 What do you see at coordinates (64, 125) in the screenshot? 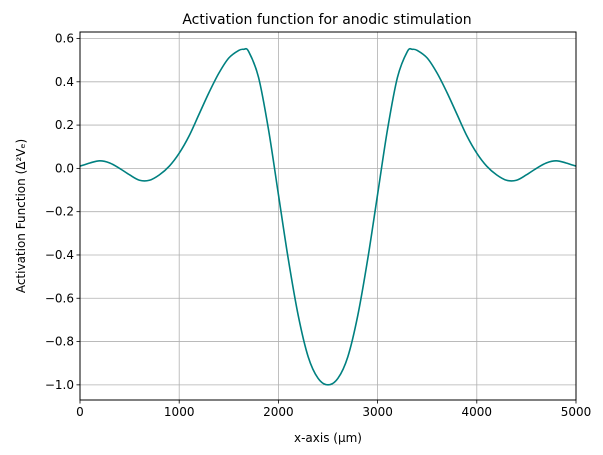
I see `y-tick-label: 0.2` at bounding box center [64, 125].